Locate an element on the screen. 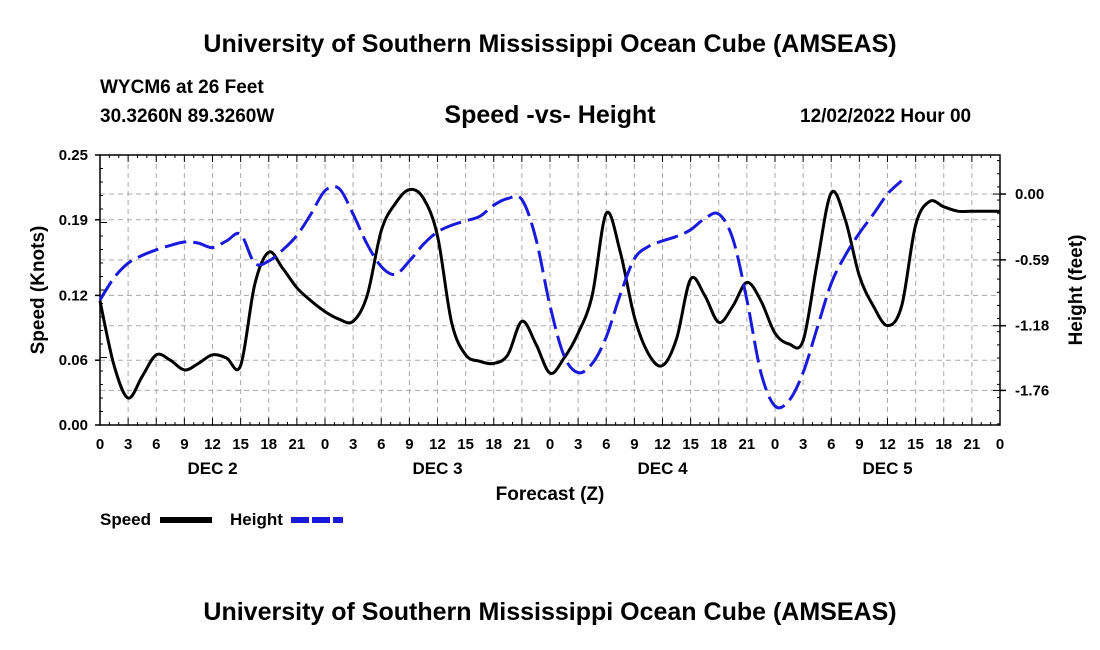  y-left-tick-label: 0.12 is located at coordinates (73, 295).